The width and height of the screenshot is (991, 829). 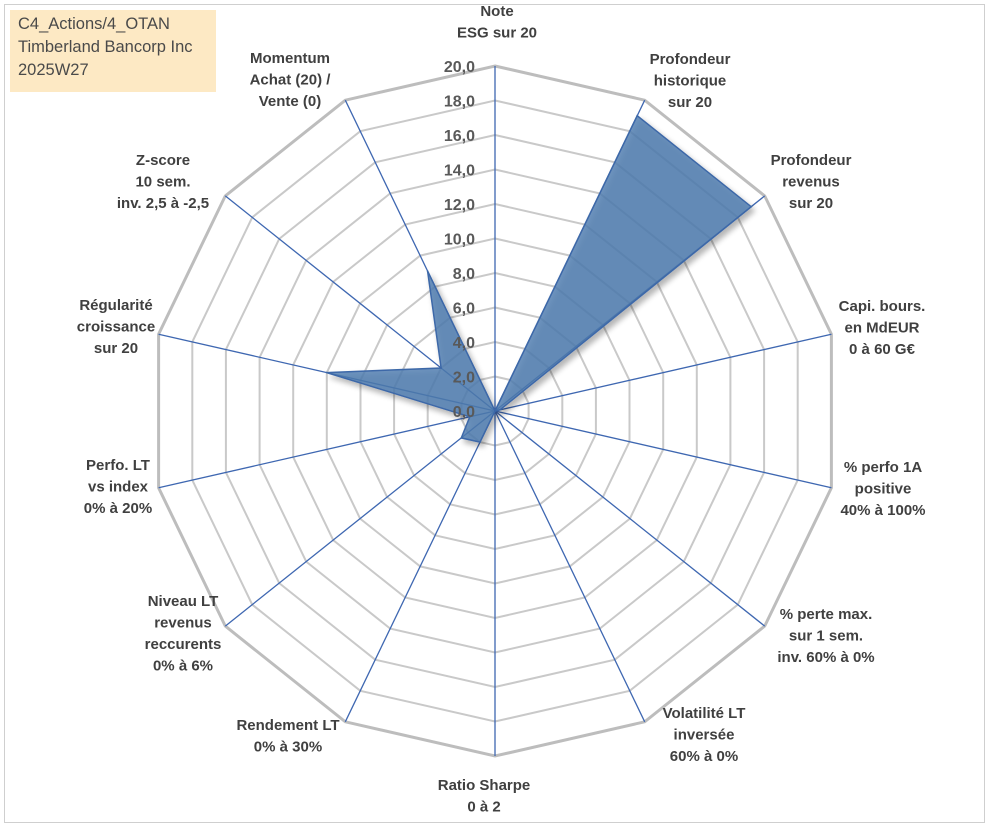 What do you see at coordinates (826, 614) in the screenshot?
I see `axis-label-line: % perte max.` at bounding box center [826, 614].